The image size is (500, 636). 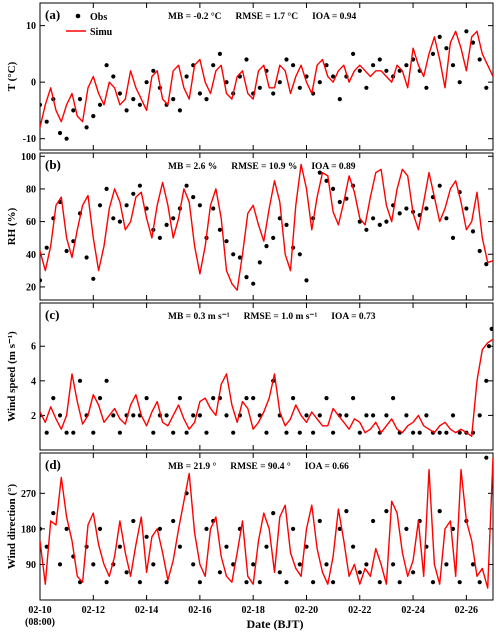 What do you see at coordinates (28, 157) in the screenshot?
I see `y-tick-label: 100` at bounding box center [28, 157].